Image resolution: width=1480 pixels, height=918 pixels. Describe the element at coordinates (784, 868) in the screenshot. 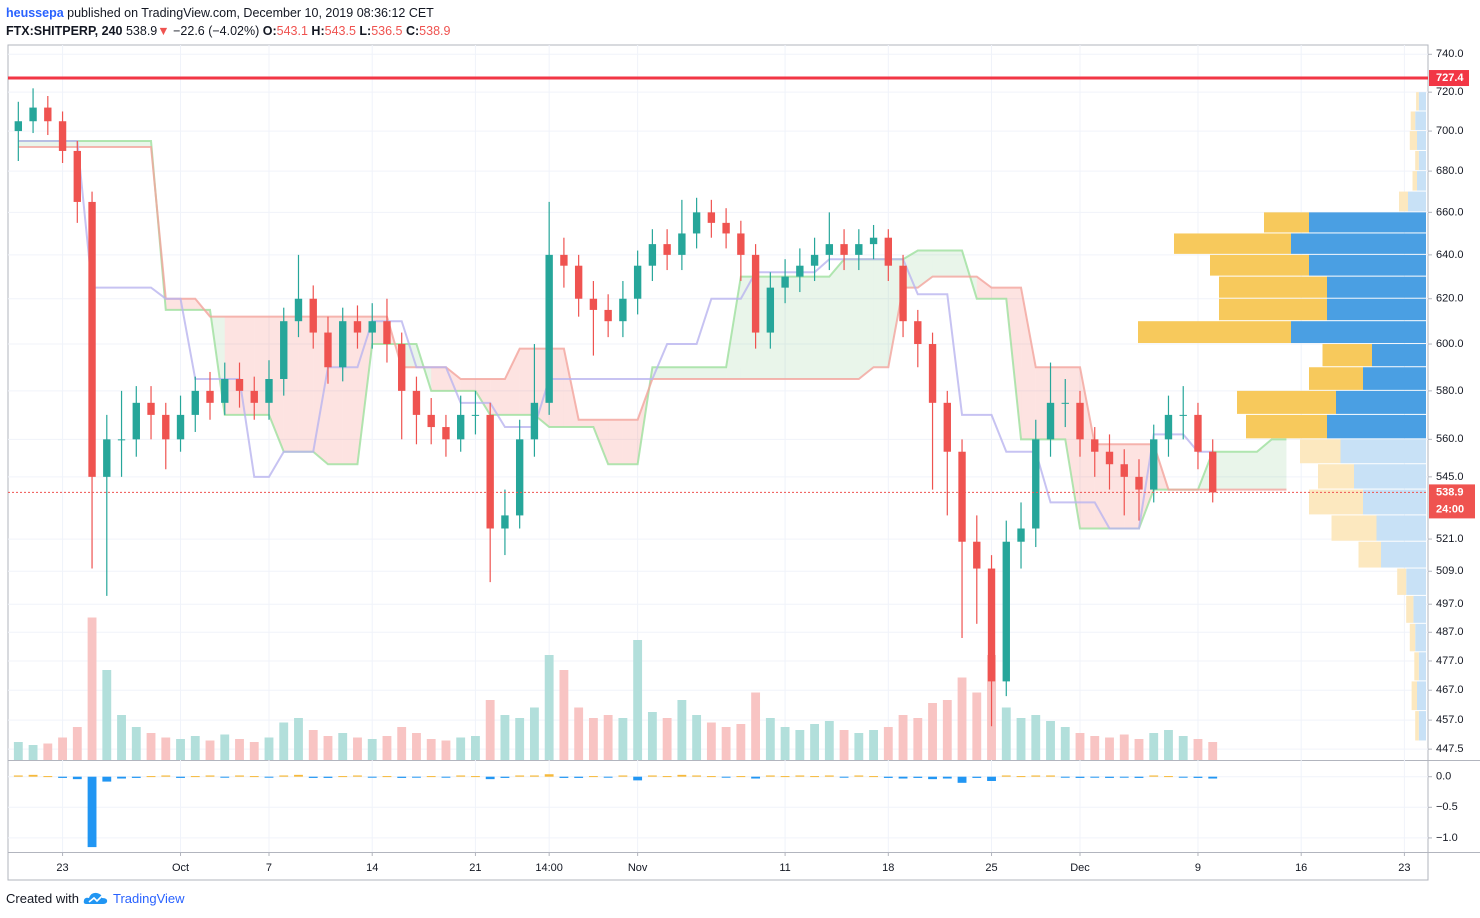

I see `x-tick-label: 11` at that location.